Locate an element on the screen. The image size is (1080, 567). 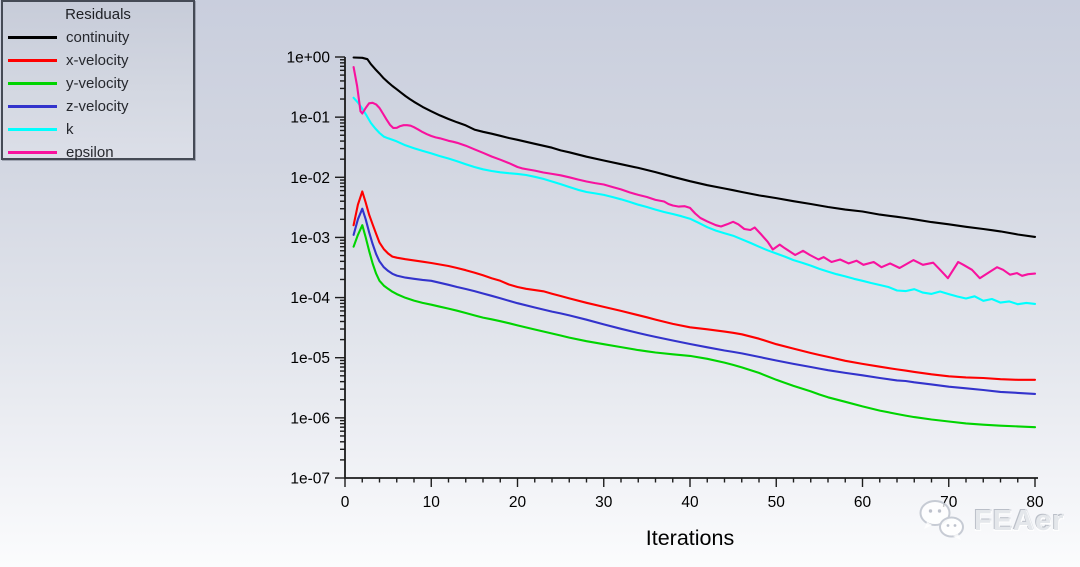
legend-swatch-y-velocity is located at coordinates (32, 83).